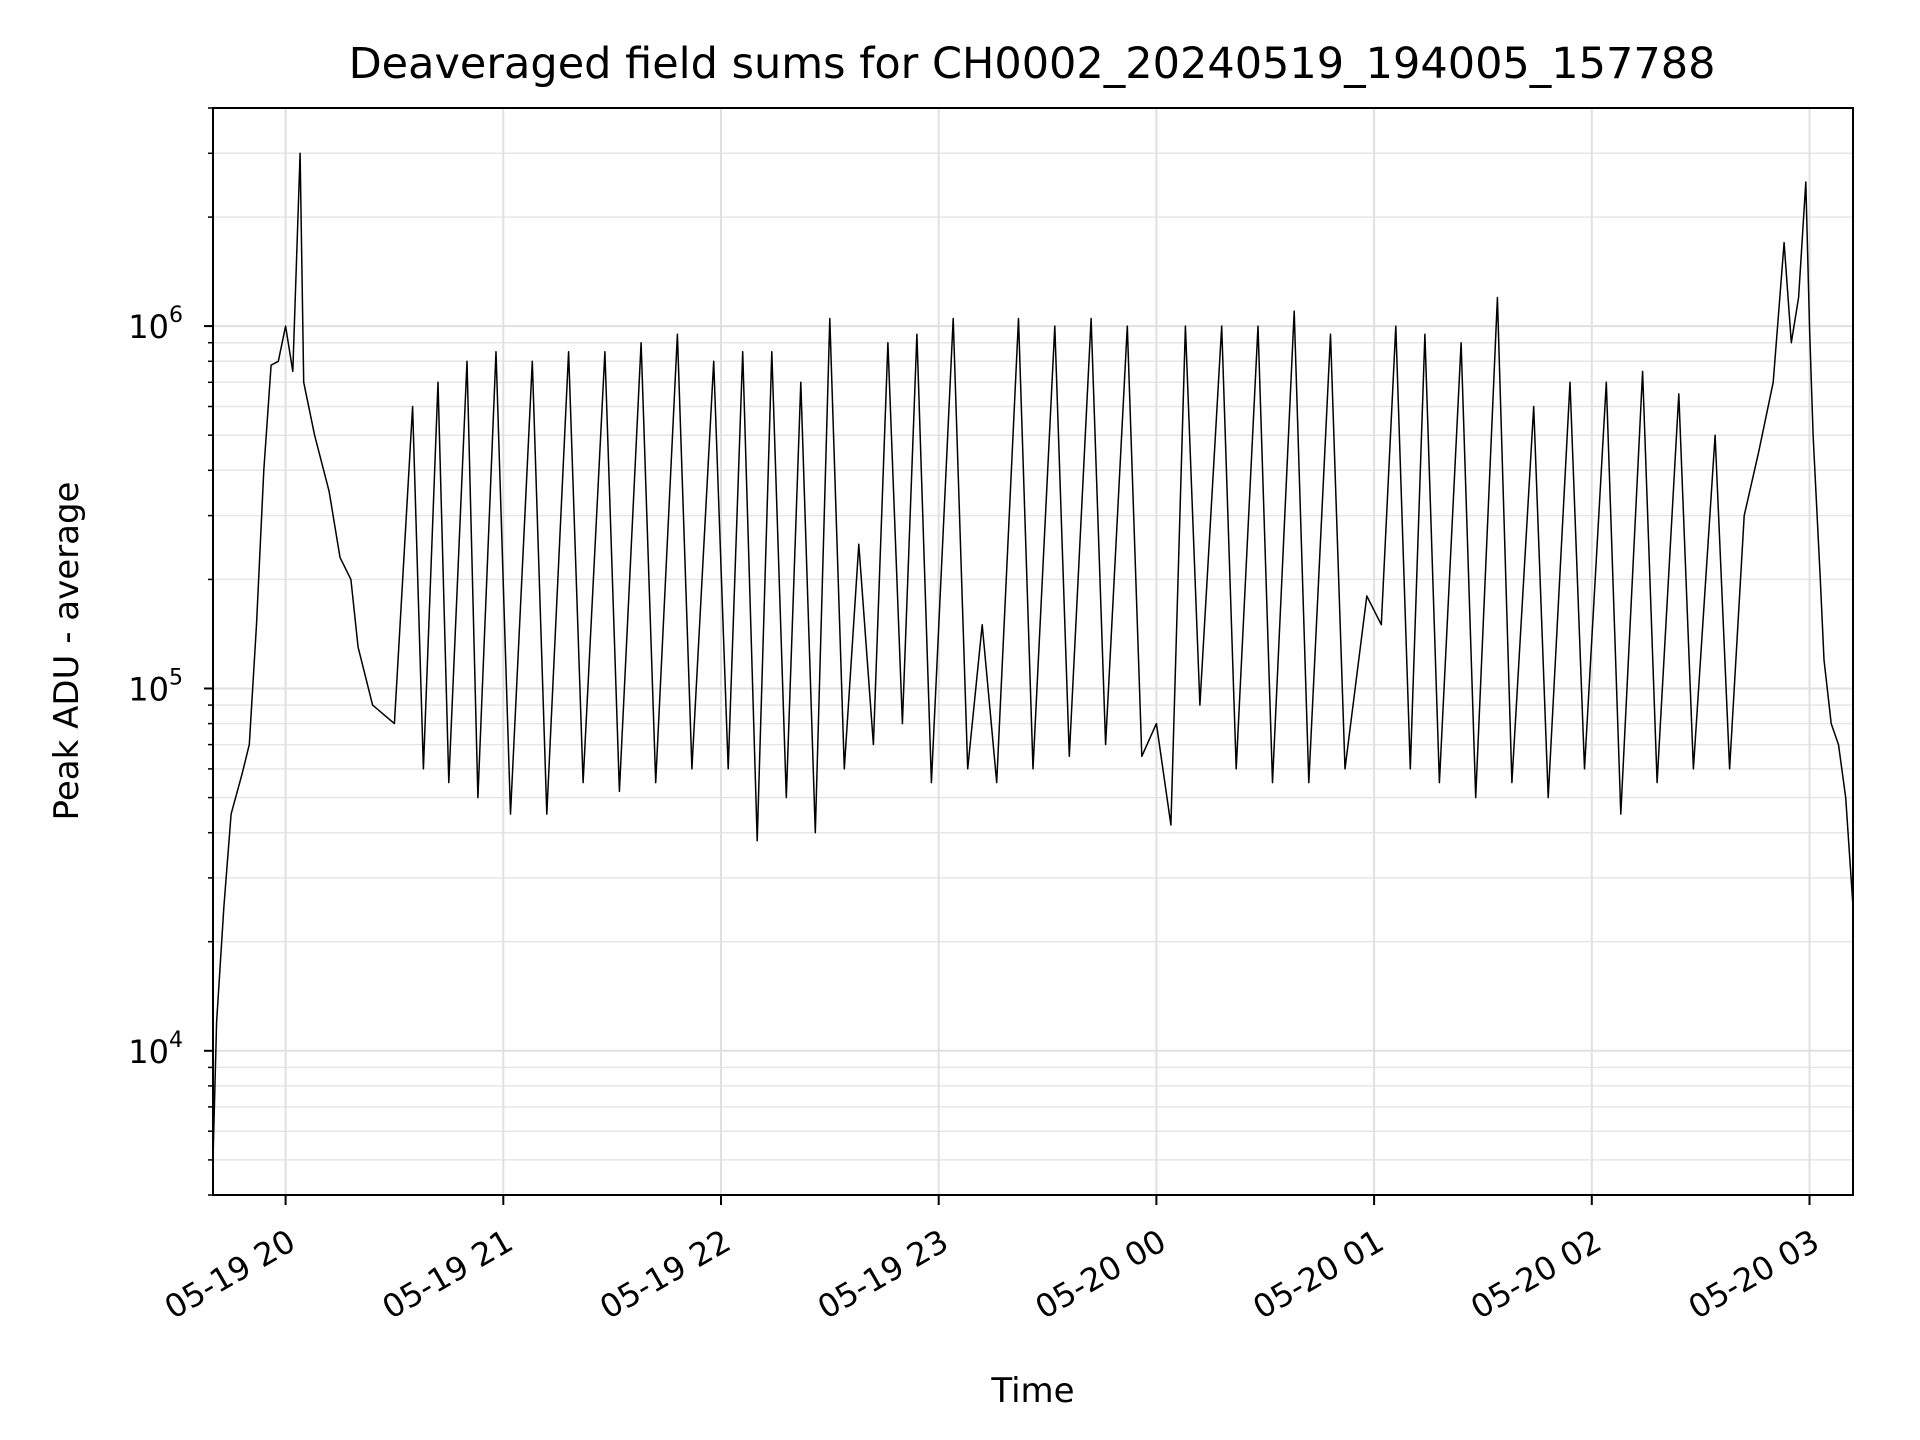  I want to click on y-tick-label: 10⁶, so click(155, 324).